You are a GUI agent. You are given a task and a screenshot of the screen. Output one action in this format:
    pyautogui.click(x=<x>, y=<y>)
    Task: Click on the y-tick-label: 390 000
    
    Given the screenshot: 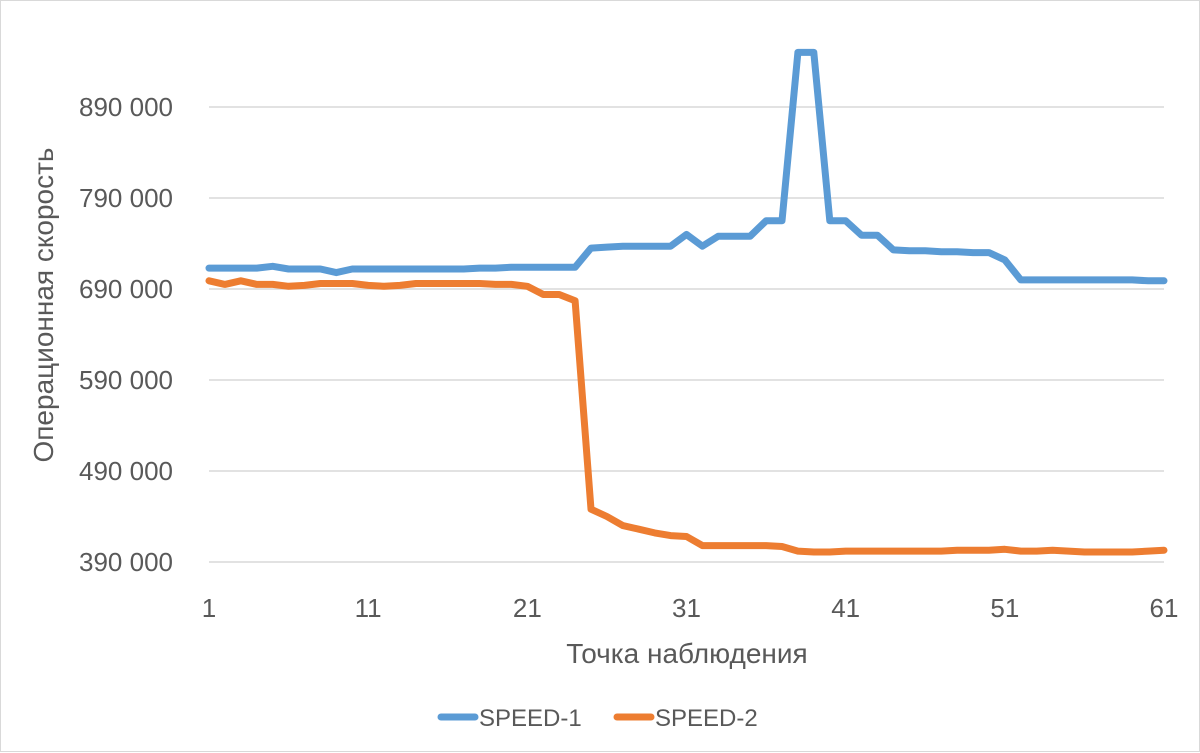 What is the action you would take?
    pyautogui.click(x=126, y=562)
    